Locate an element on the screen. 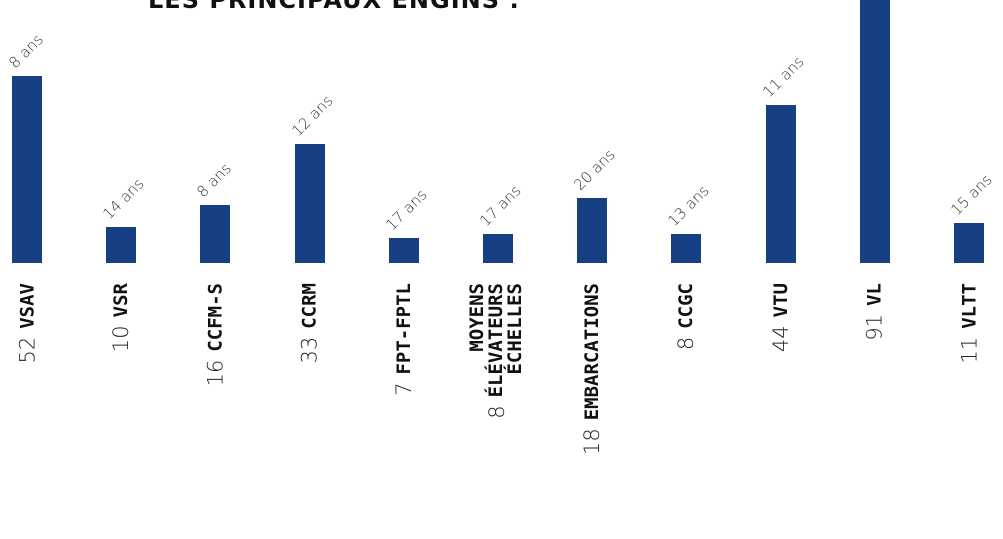  bar-embarcations is located at coordinates (592, 230).